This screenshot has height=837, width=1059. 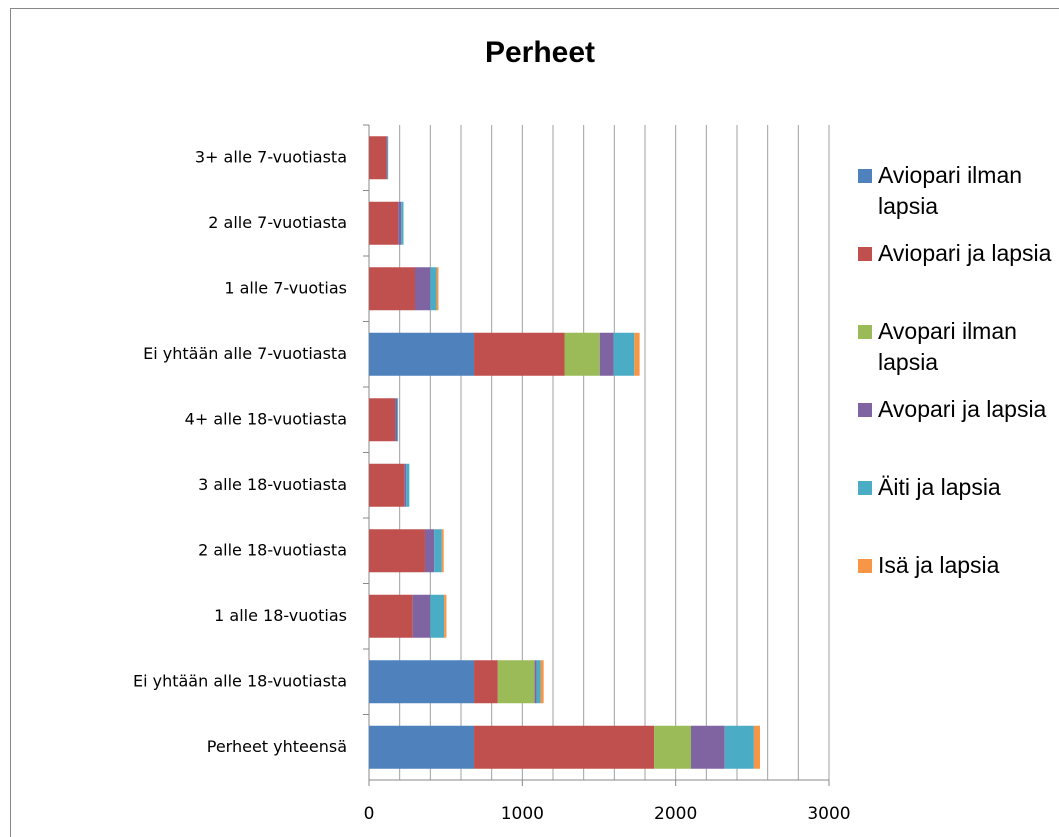 What do you see at coordinates (955, 589) in the screenshot?
I see `legend-item: Isä ja lapsia` at bounding box center [955, 589].